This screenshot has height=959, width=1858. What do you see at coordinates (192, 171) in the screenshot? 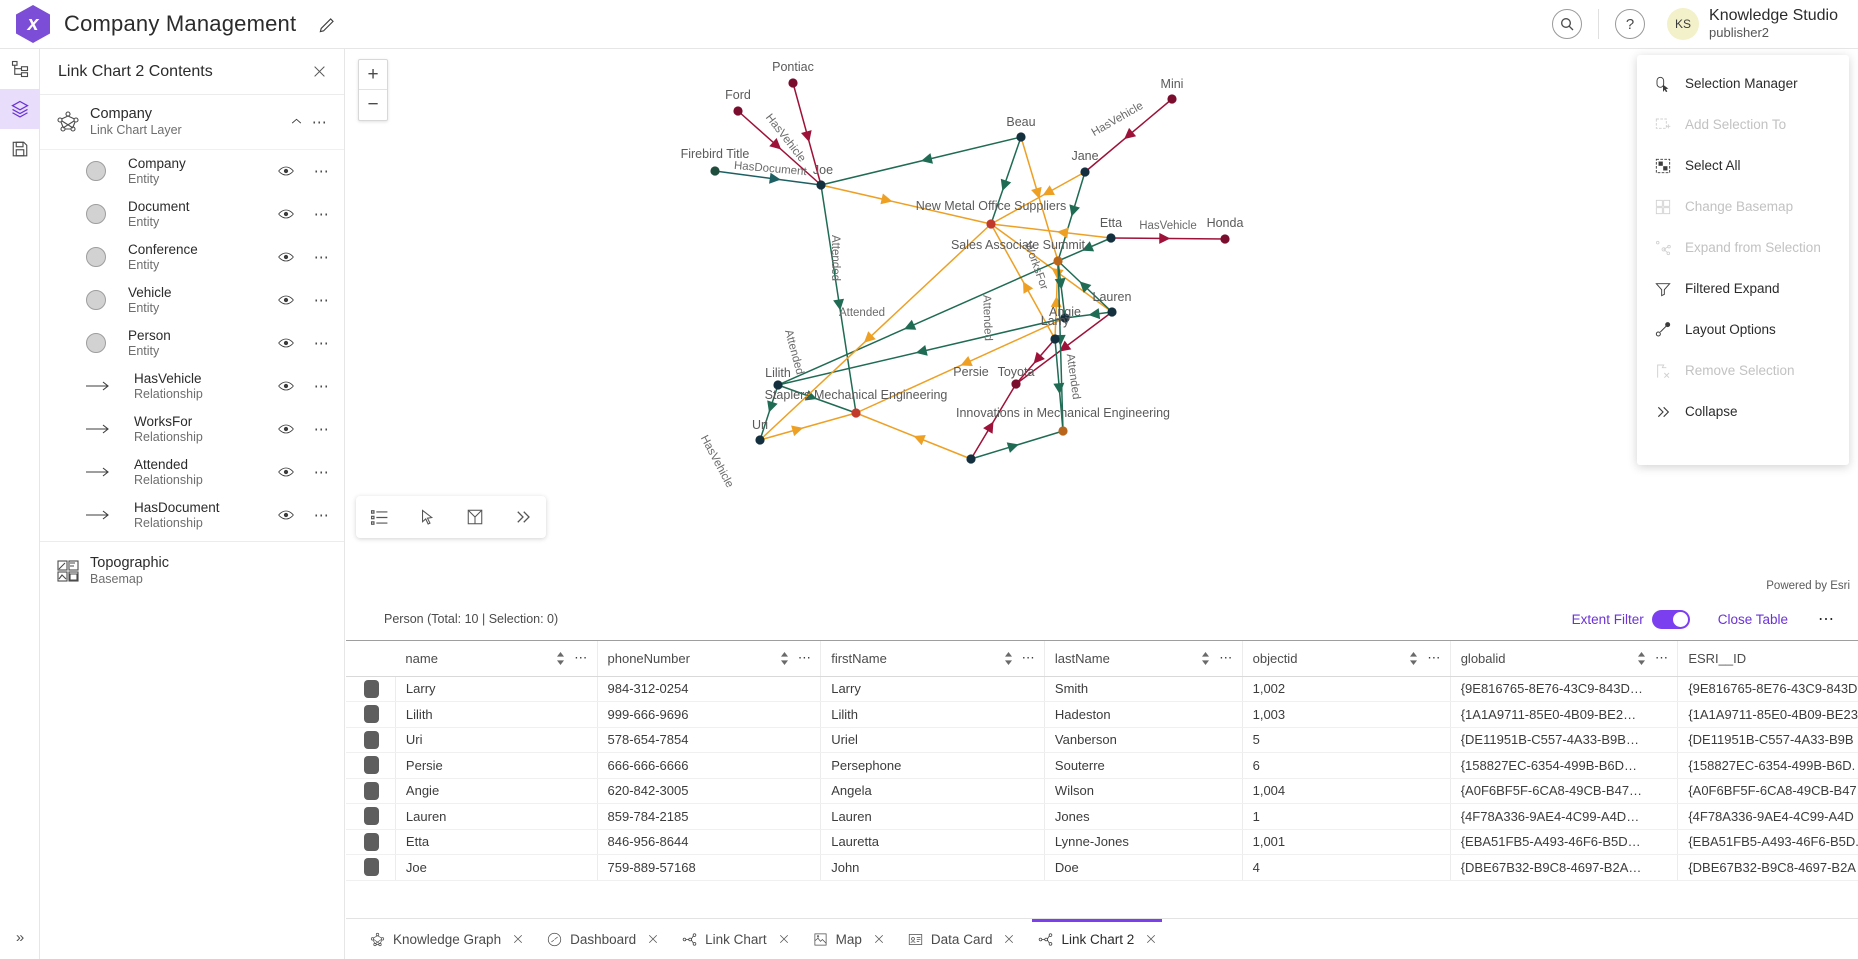
I see `contents-list-item: Company Entity ⋯` at bounding box center [192, 171].